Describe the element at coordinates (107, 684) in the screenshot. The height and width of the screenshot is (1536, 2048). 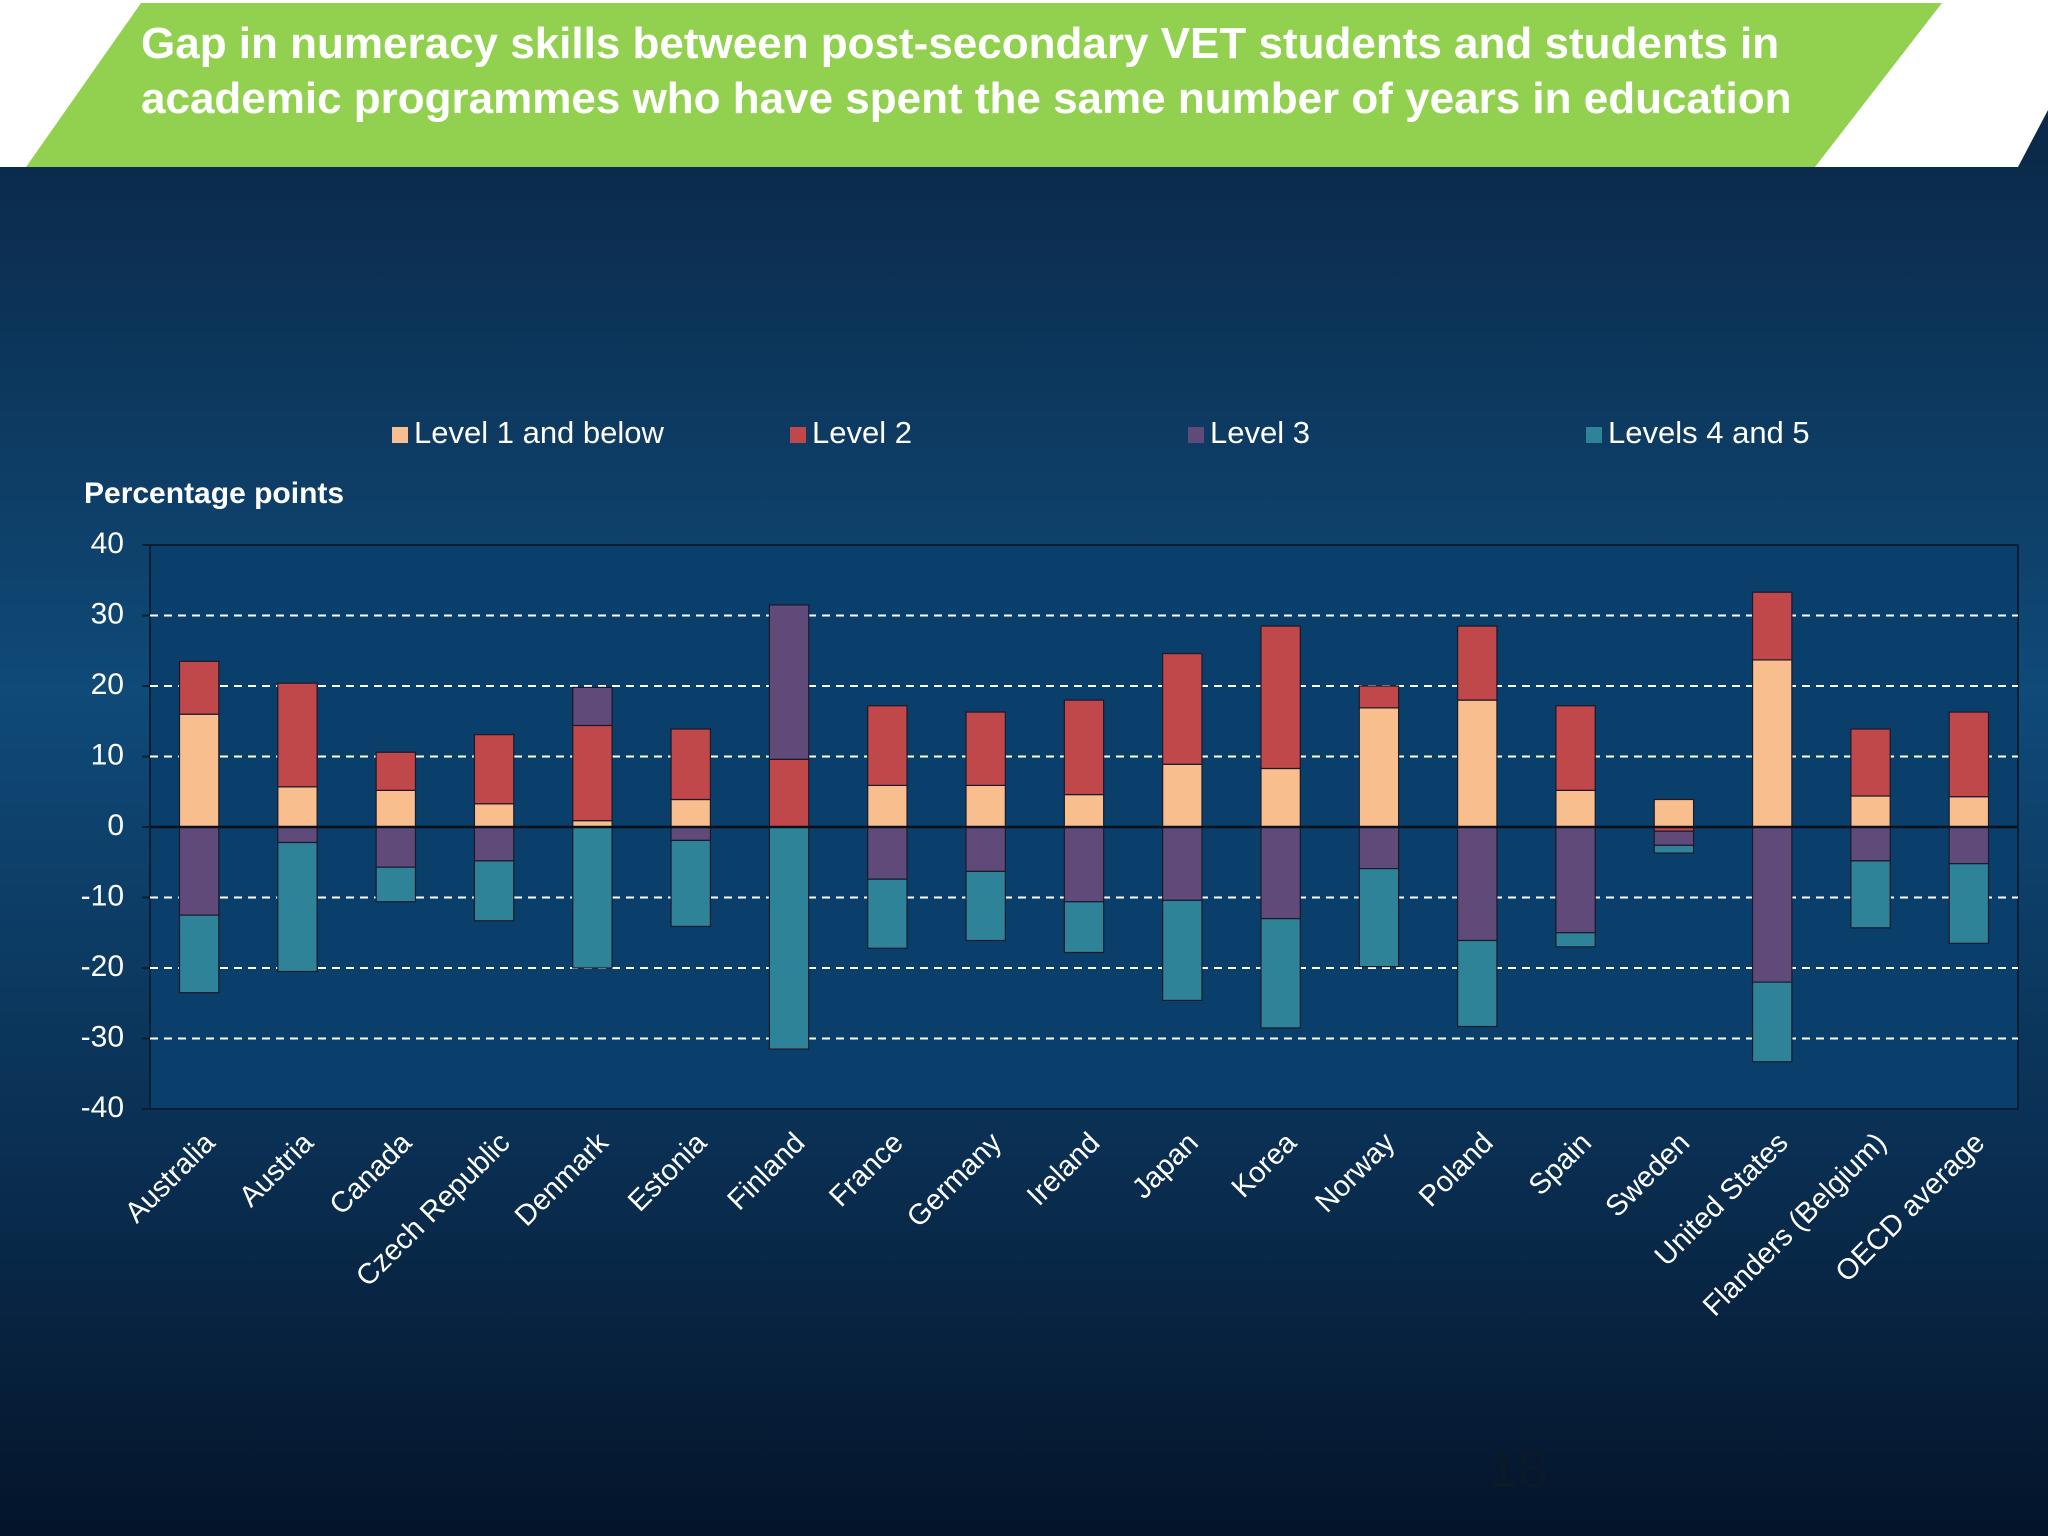
I see `y-tick-label: 20` at that location.